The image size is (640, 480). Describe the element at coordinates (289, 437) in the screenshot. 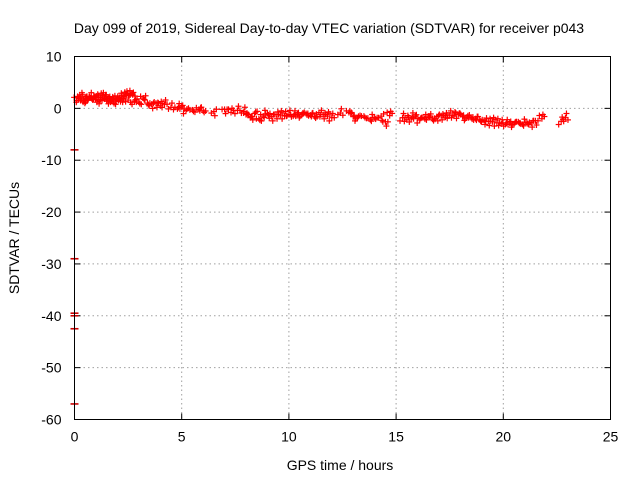

I see `x-tick-label: 10` at that location.